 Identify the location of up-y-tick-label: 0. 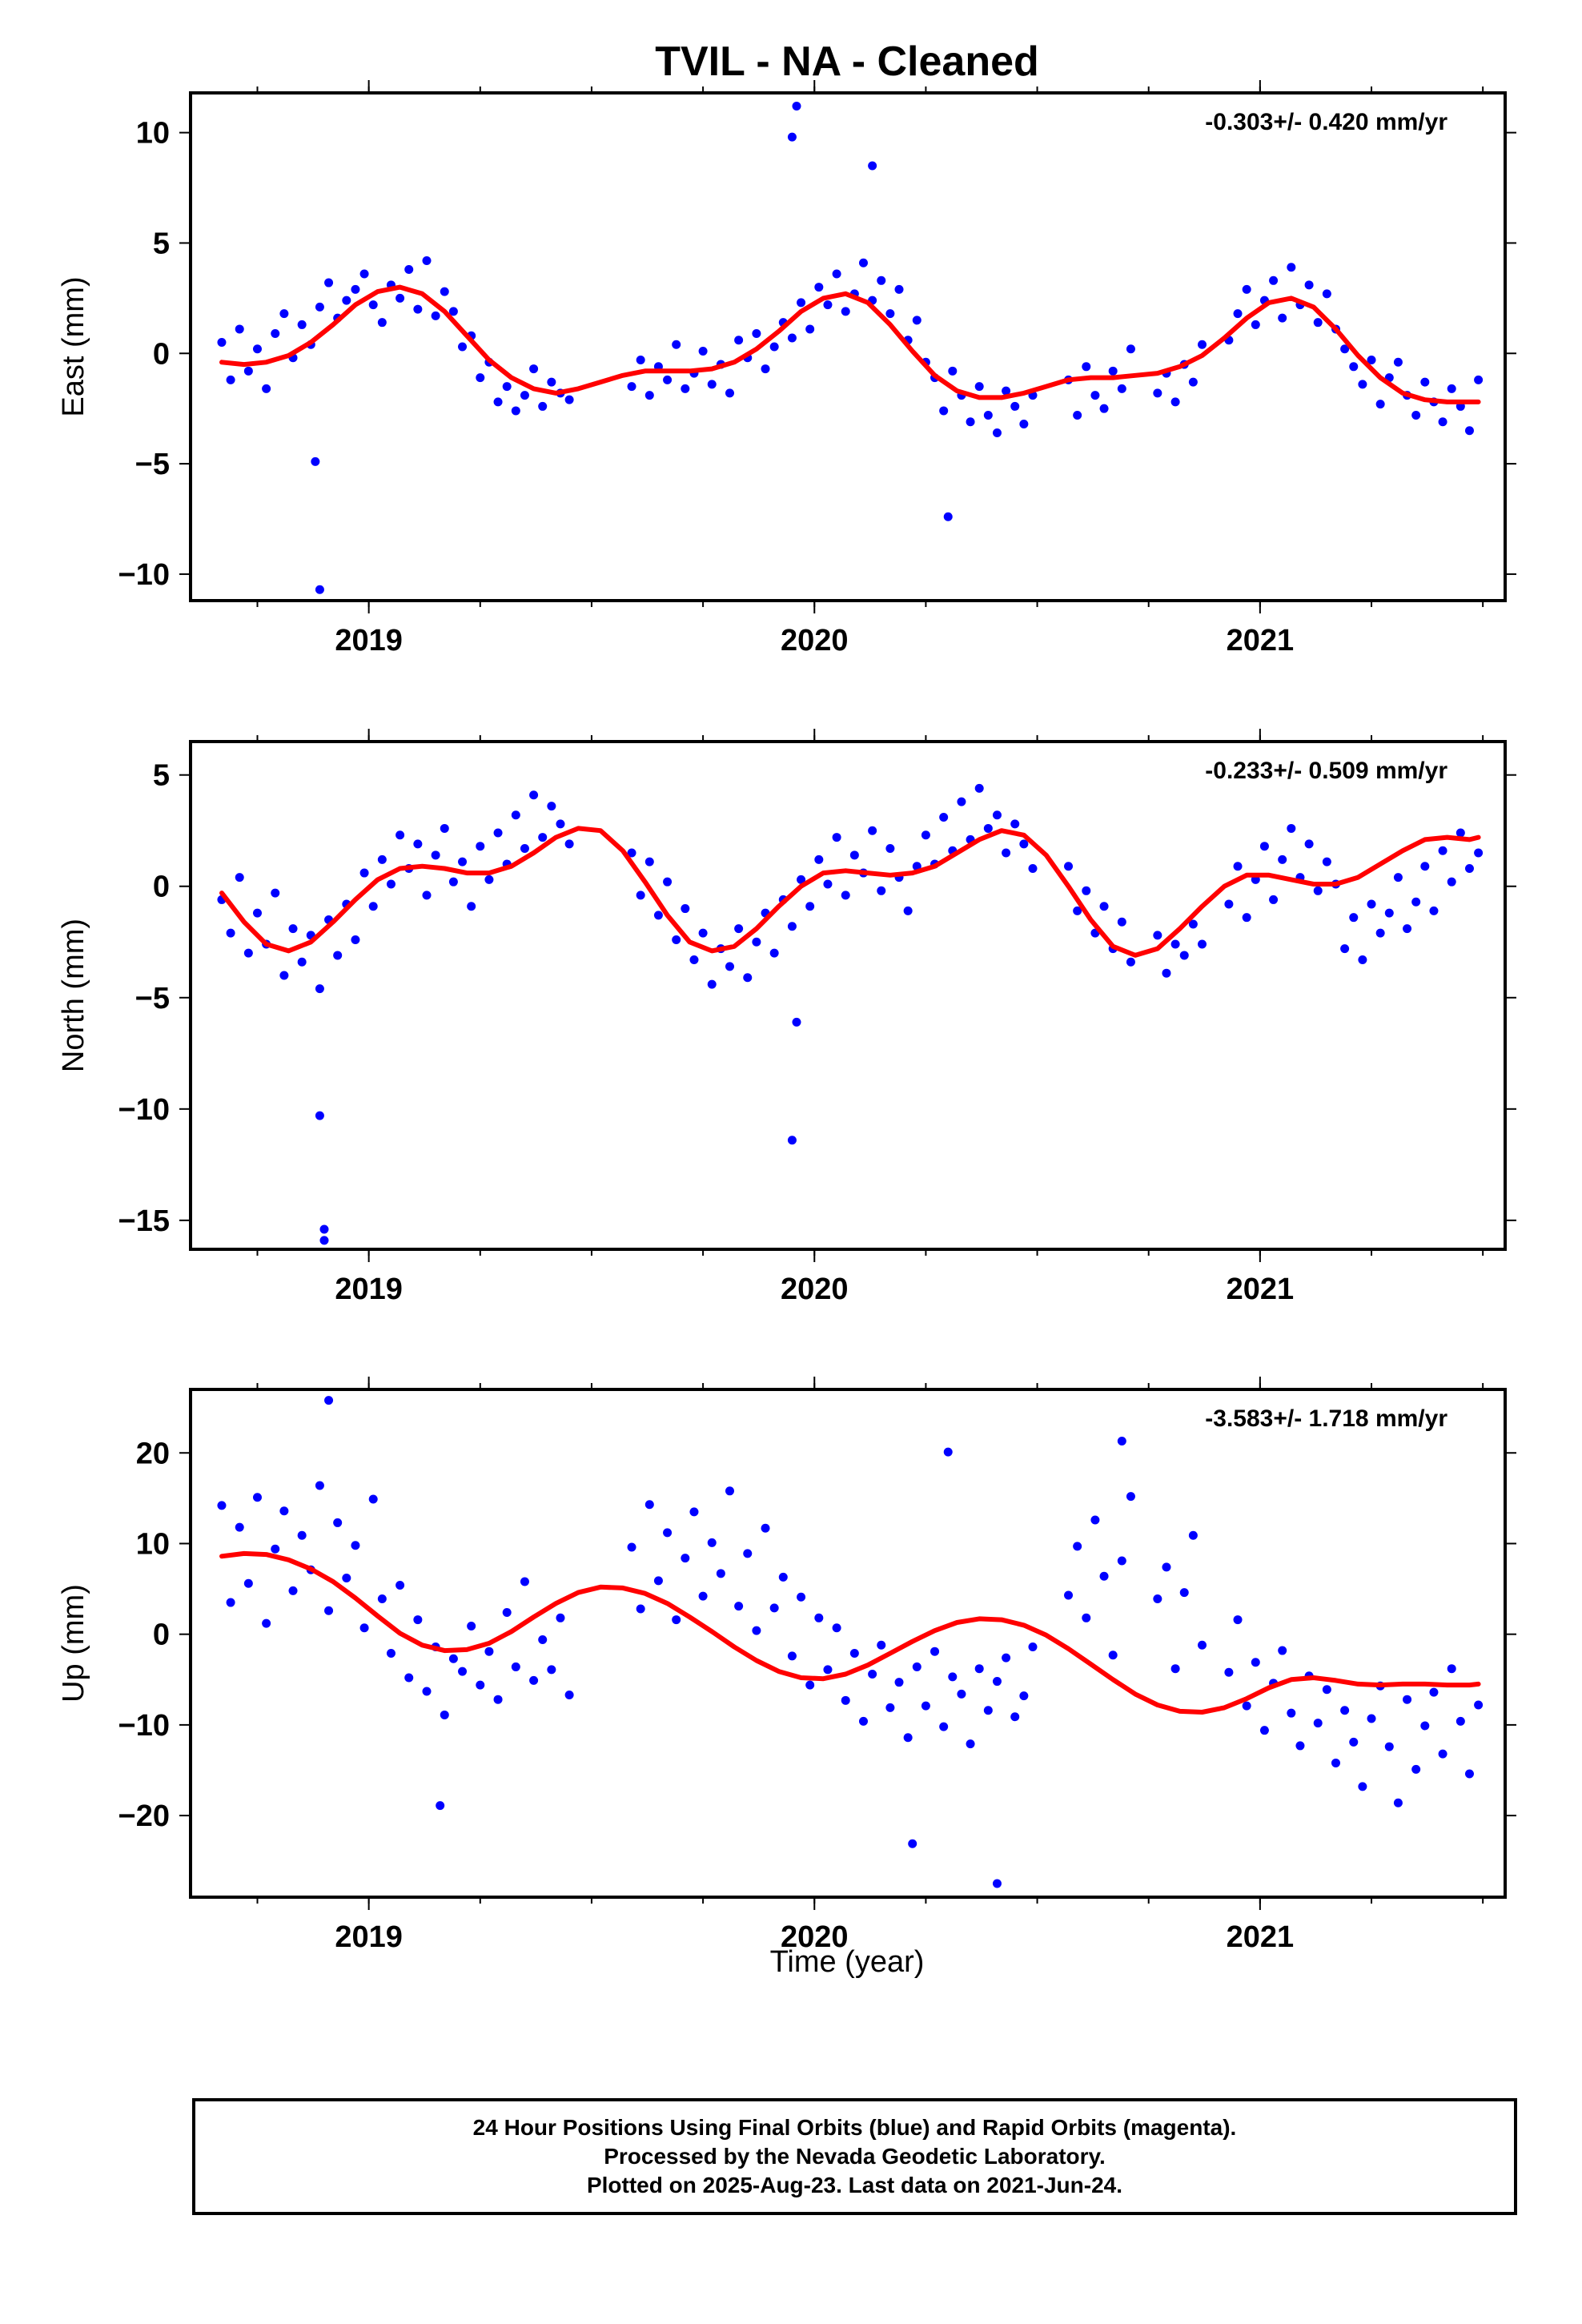
(161, 1635).